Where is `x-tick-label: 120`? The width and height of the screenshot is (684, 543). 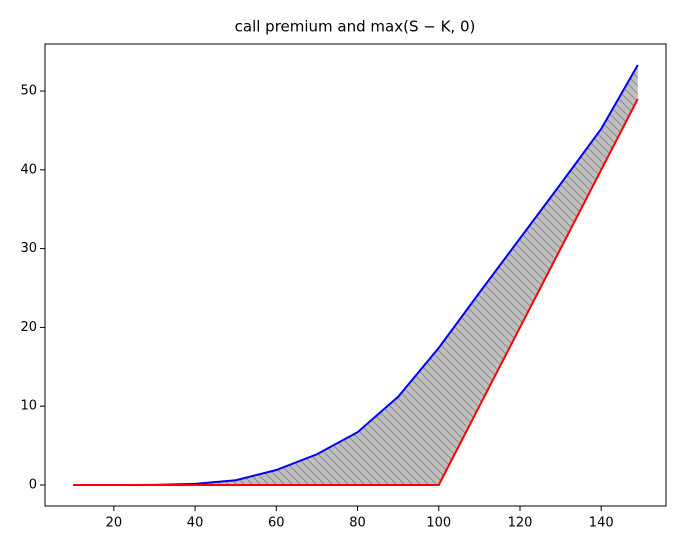
x-tick-label: 120 is located at coordinates (520, 523).